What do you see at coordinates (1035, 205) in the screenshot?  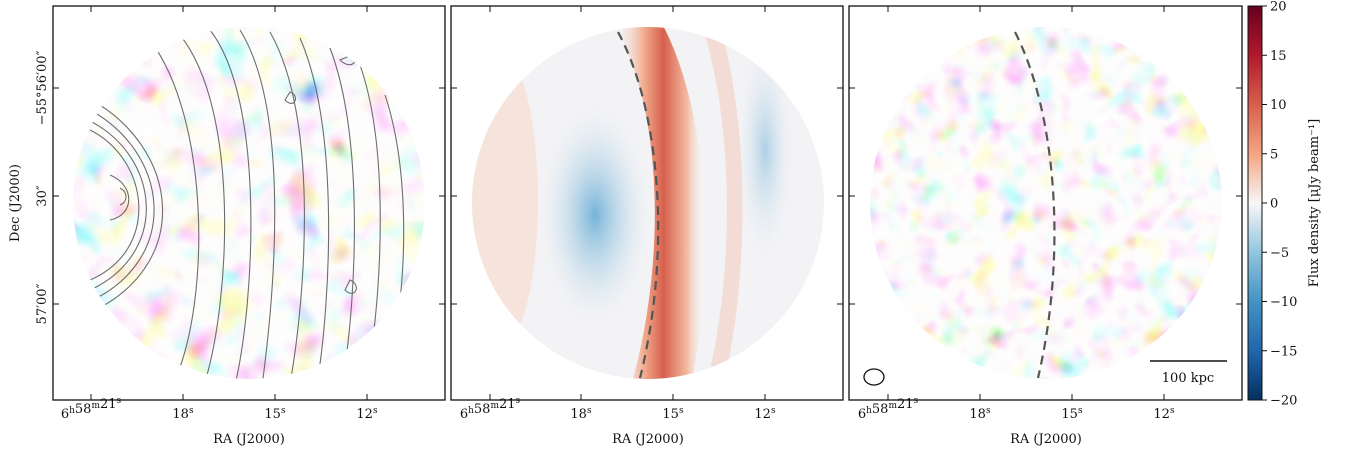 I see `panel-right-dashed-arc` at bounding box center [1035, 205].